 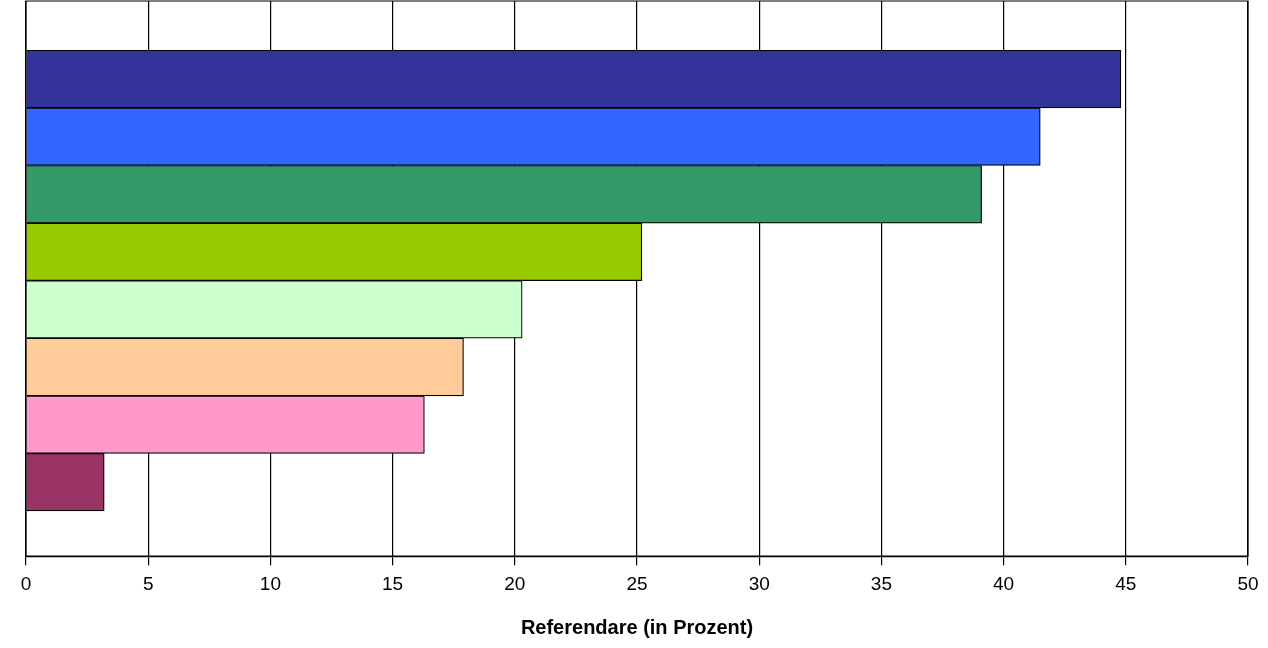 What do you see at coordinates (26, 583) in the screenshot?
I see `x-tick-label: 0` at bounding box center [26, 583].